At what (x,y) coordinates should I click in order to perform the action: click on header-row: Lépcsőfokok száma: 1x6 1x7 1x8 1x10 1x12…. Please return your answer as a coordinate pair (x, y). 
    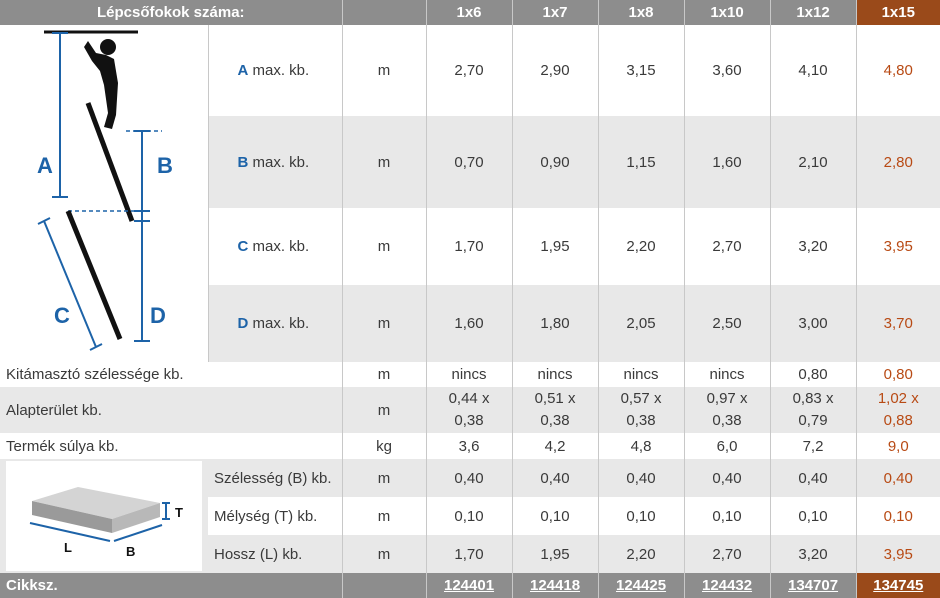
    Looking at the image, I should click on (470, 12).